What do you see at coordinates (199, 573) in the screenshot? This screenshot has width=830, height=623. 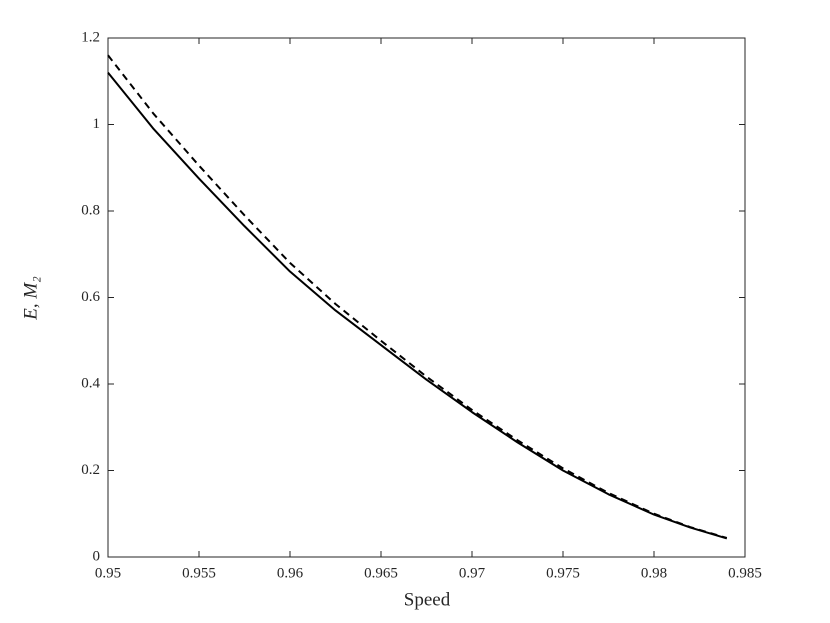 I see `x-tick-label: 0.955` at bounding box center [199, 573].